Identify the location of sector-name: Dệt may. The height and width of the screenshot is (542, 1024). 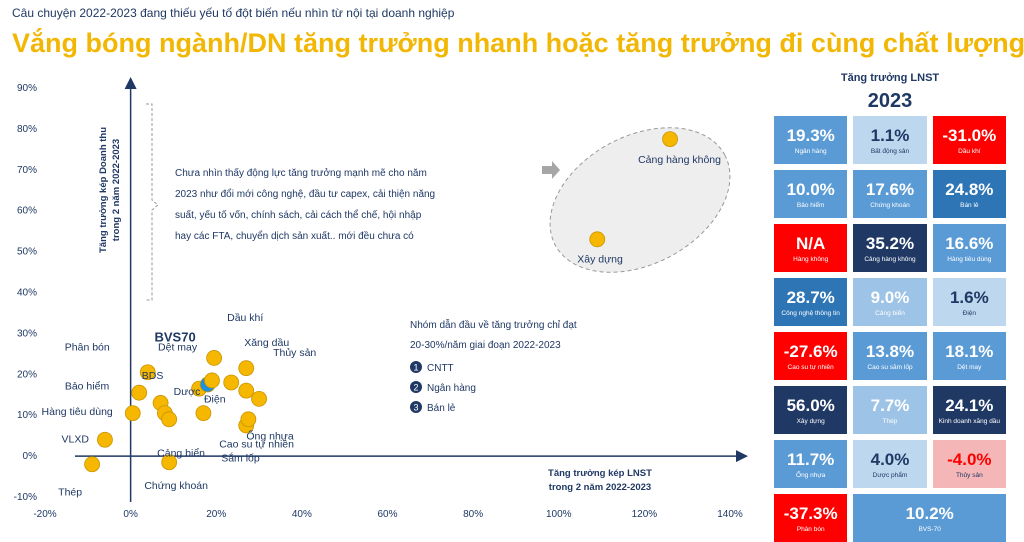
(969, 367).